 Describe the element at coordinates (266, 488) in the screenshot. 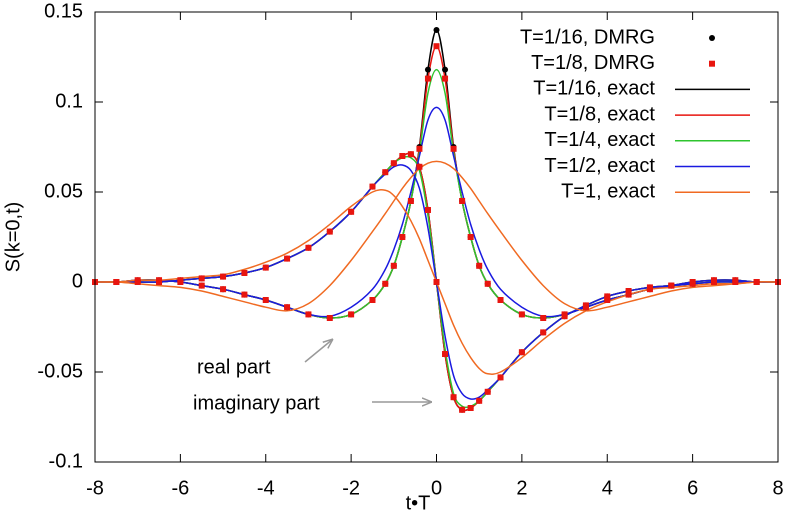

I see `x-tick-label: -4` at that location.